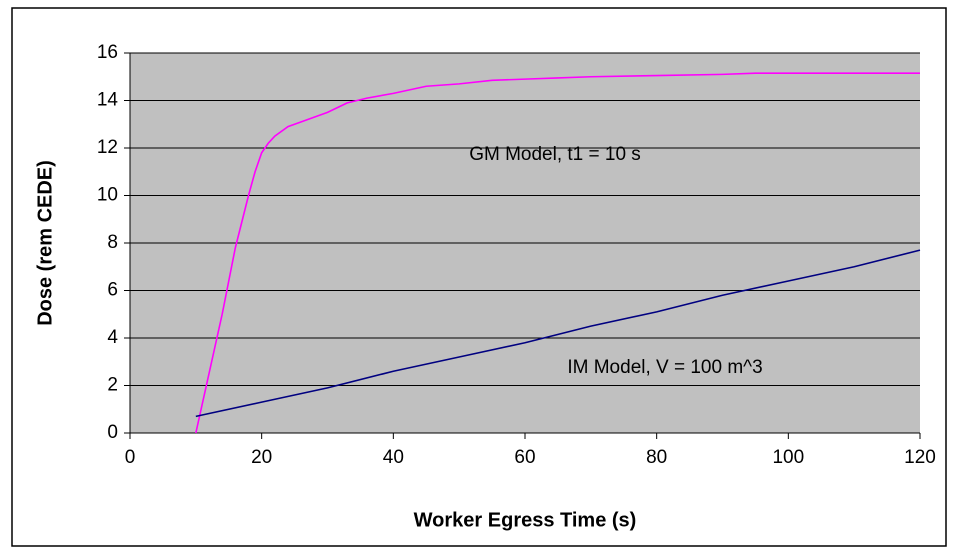 This screenshot has width=956, height=556. I want to click on x-tick-label: 60, so click(524, 457).